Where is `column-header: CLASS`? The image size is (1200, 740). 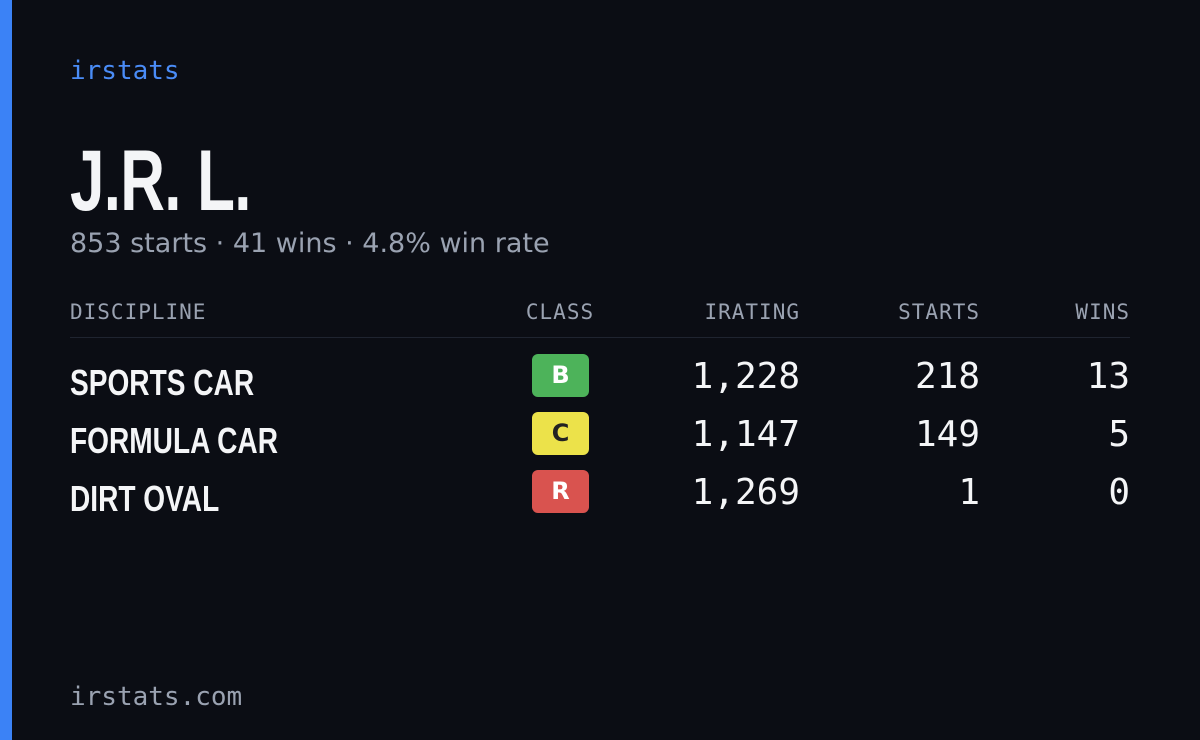 column-header: CLASS is located at coordinates (560, 312).